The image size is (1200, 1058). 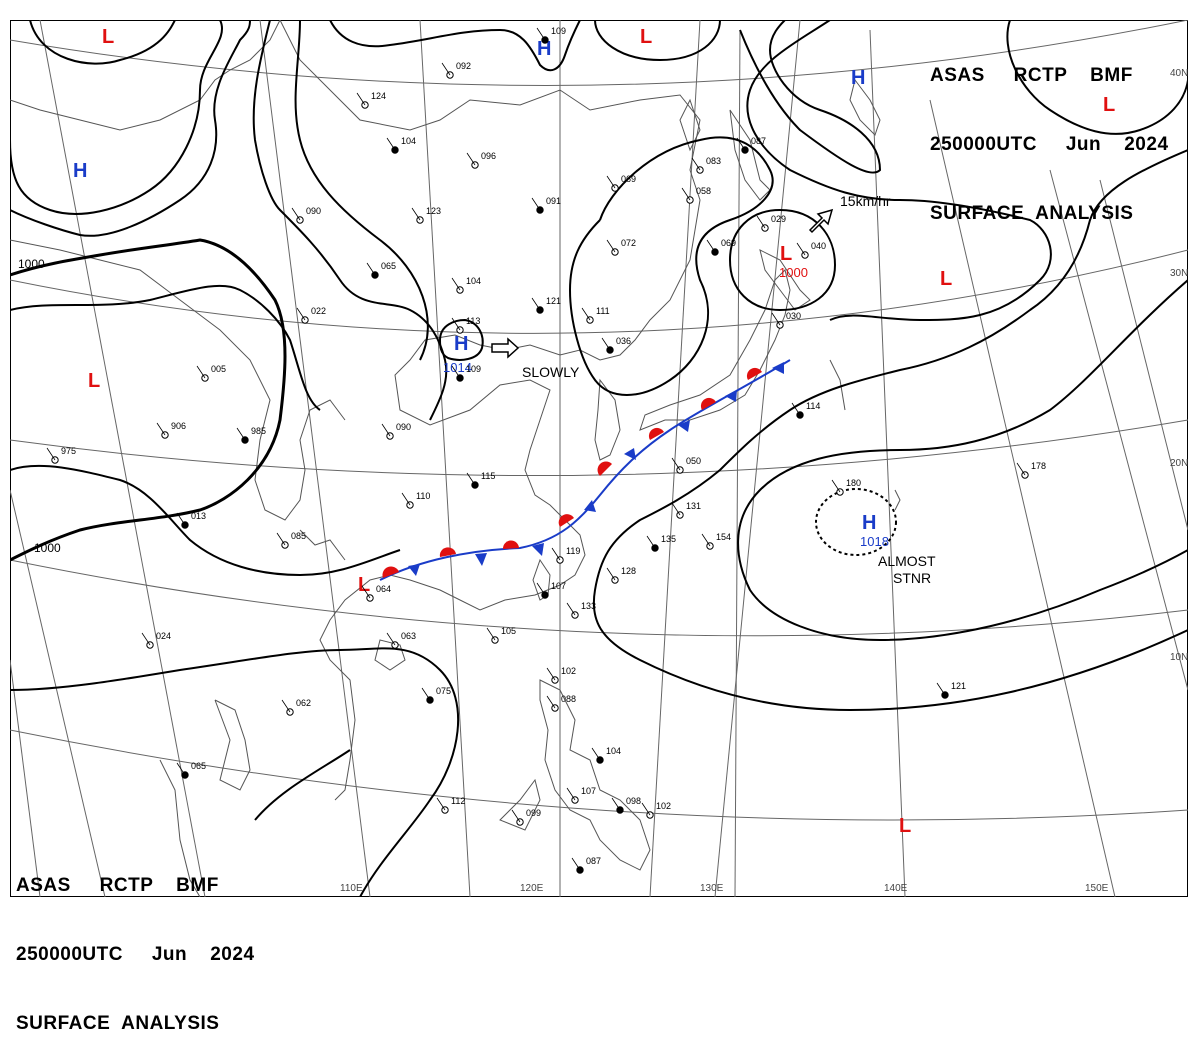 I want to click on station-pressure-value: 109, so click(x=558, y=31).